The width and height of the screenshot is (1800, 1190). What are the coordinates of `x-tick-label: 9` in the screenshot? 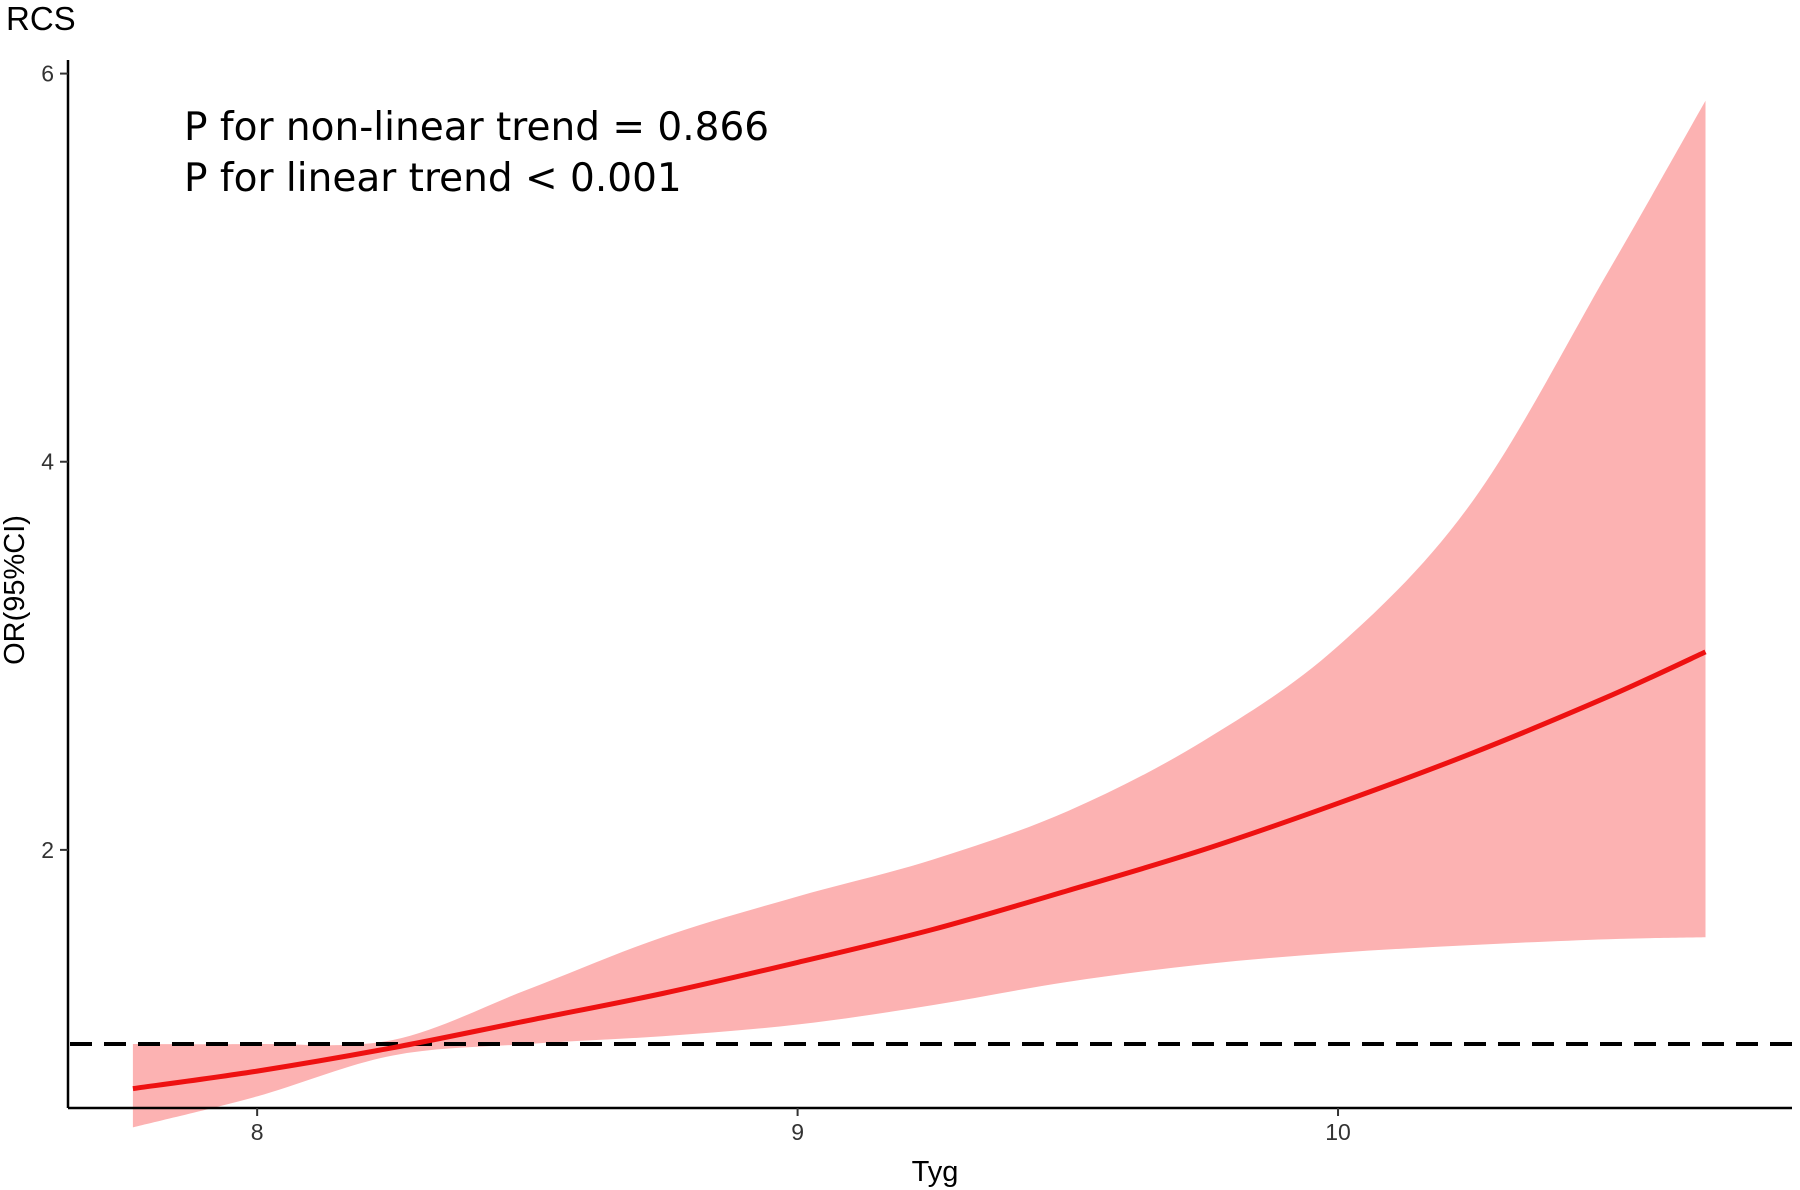 It's located at (797, 1132).